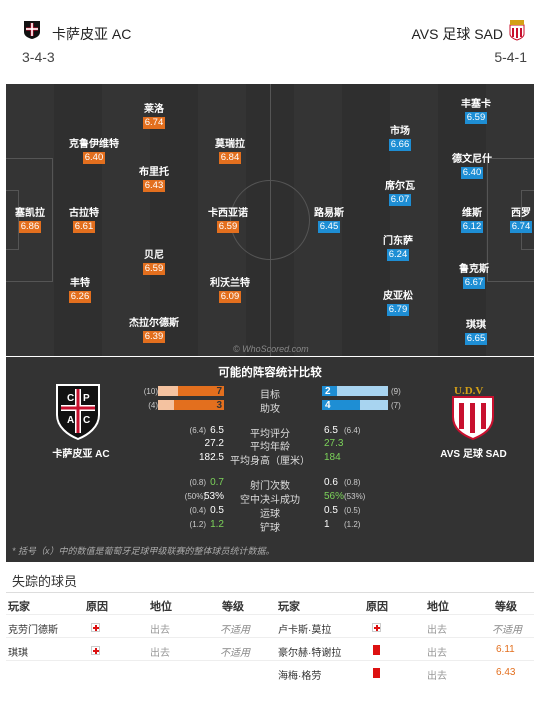 This screenshot has width=540, height=701. I want to click on away-player: 西罗 6.74, so click(505, 220).